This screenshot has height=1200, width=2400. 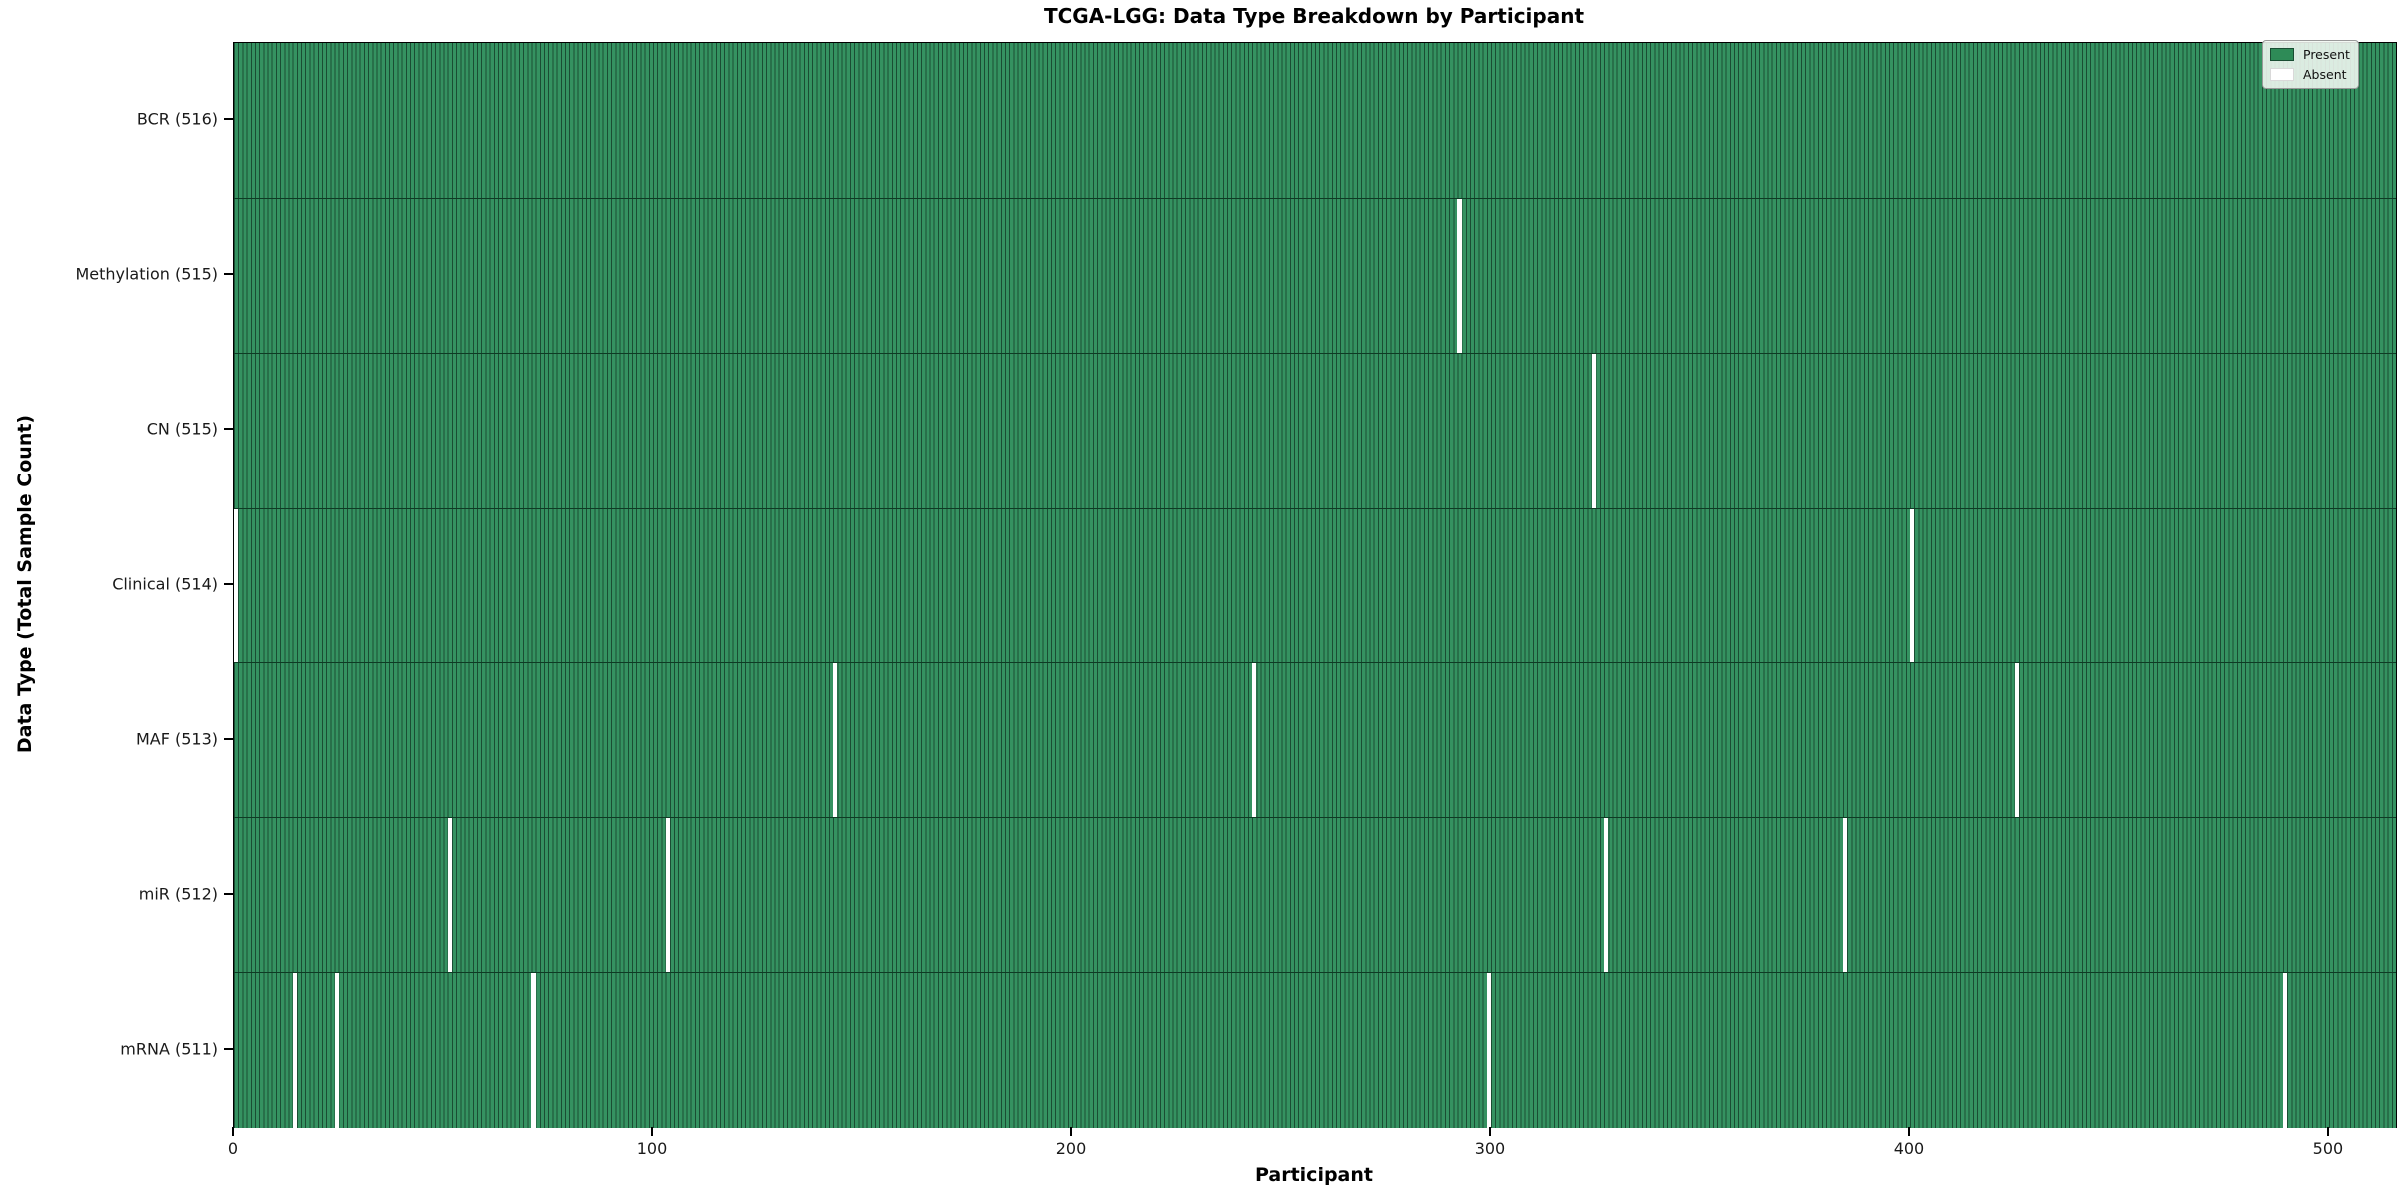 What do you see at coordinates (1071, 1148) in the screenshot?
I see `xtick-label-200: 200` at bounding box center [1071, 1148].